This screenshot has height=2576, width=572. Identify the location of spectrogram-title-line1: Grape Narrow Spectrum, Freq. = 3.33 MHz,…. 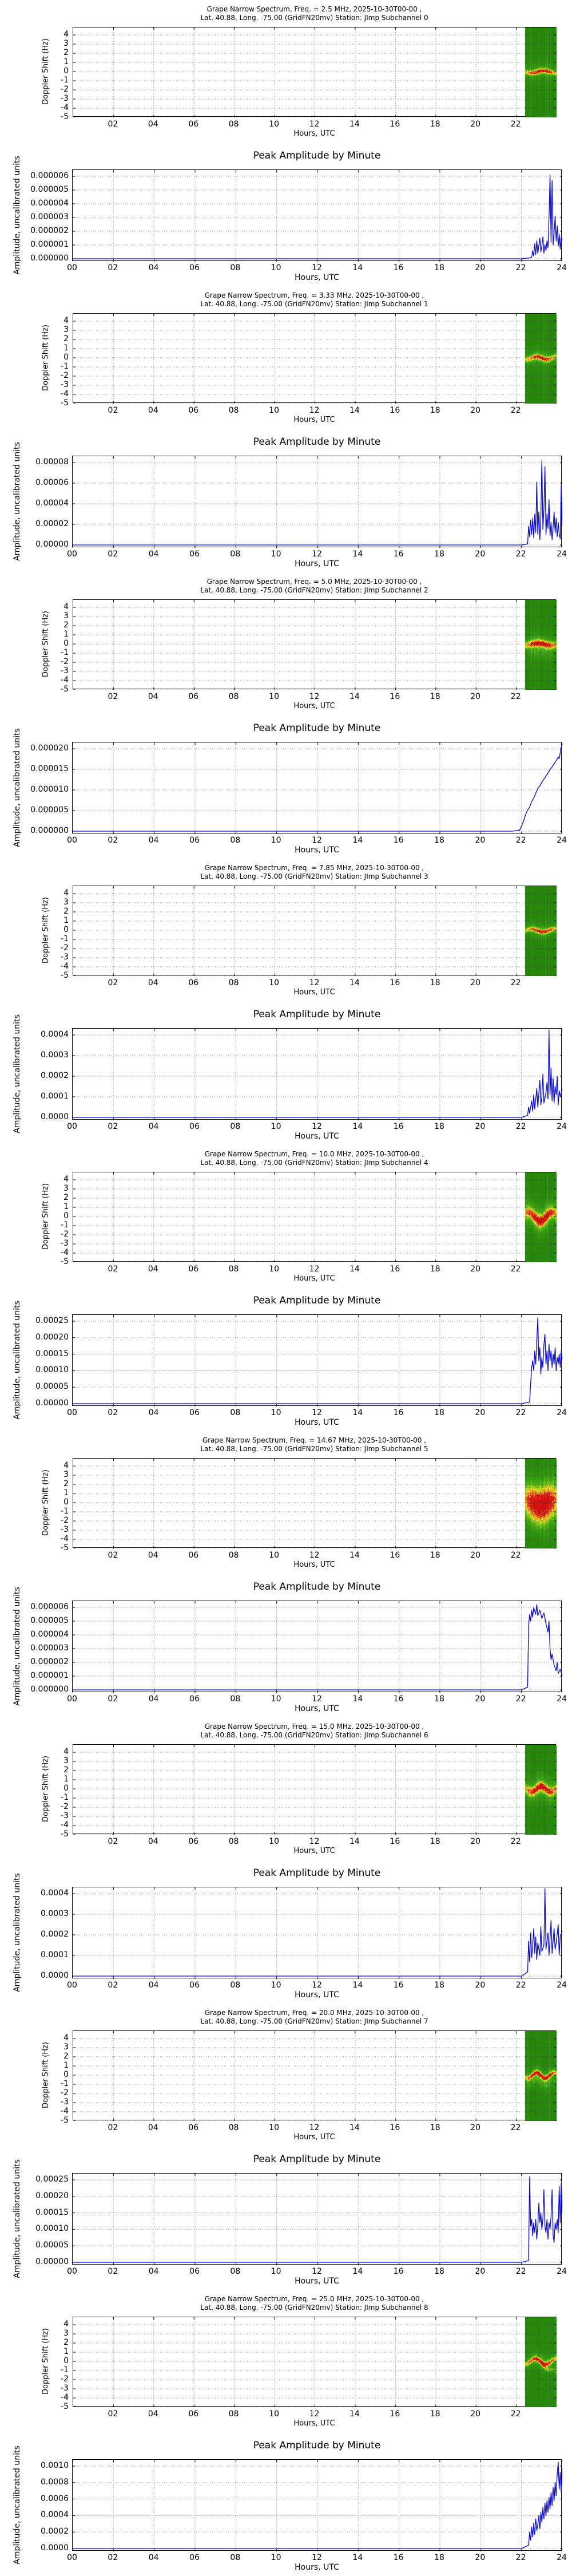
(314, 295).